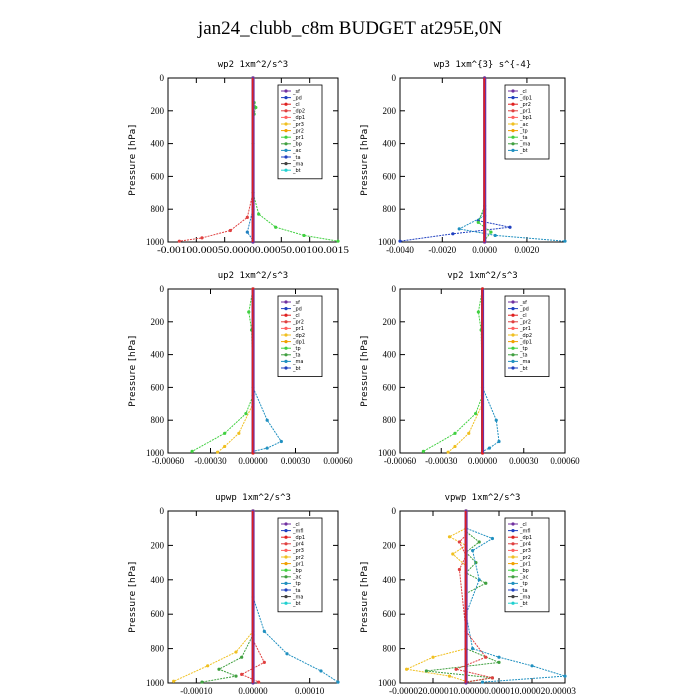 The image size is (700, 700). I want to click on figure-title: jan24_clubb_c8m BUDGET at295E,0N, so click(350, 28).